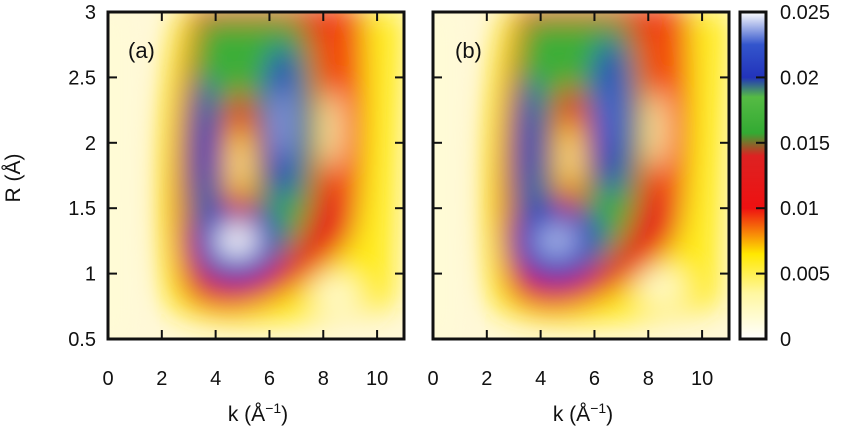 The image size is (858, 434). What do you see at coordinates (82, 78) in the screenshot?
I see `y-tick-label: 2.5` at bounding box center [82, 78].